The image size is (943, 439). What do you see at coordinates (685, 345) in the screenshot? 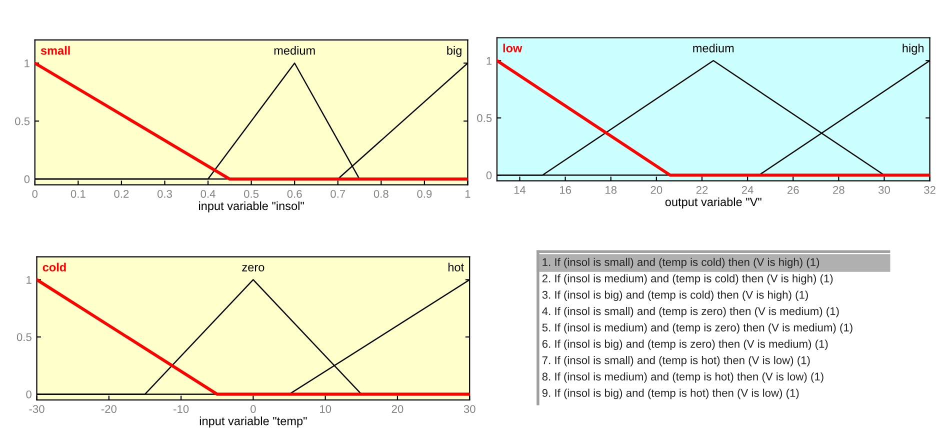
I see `text: 6. If (insol is big) and (temp is zero) then (V is medium) (1)` at bounding box center [685, 345].